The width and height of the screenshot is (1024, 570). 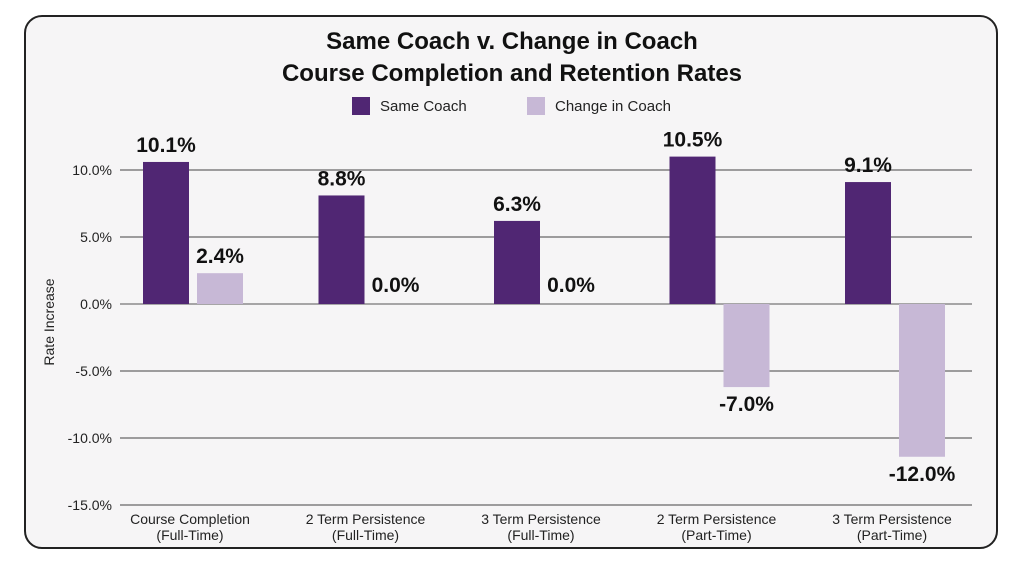 I want to click on data-label: 8.8%, so click(x=342, y=178).